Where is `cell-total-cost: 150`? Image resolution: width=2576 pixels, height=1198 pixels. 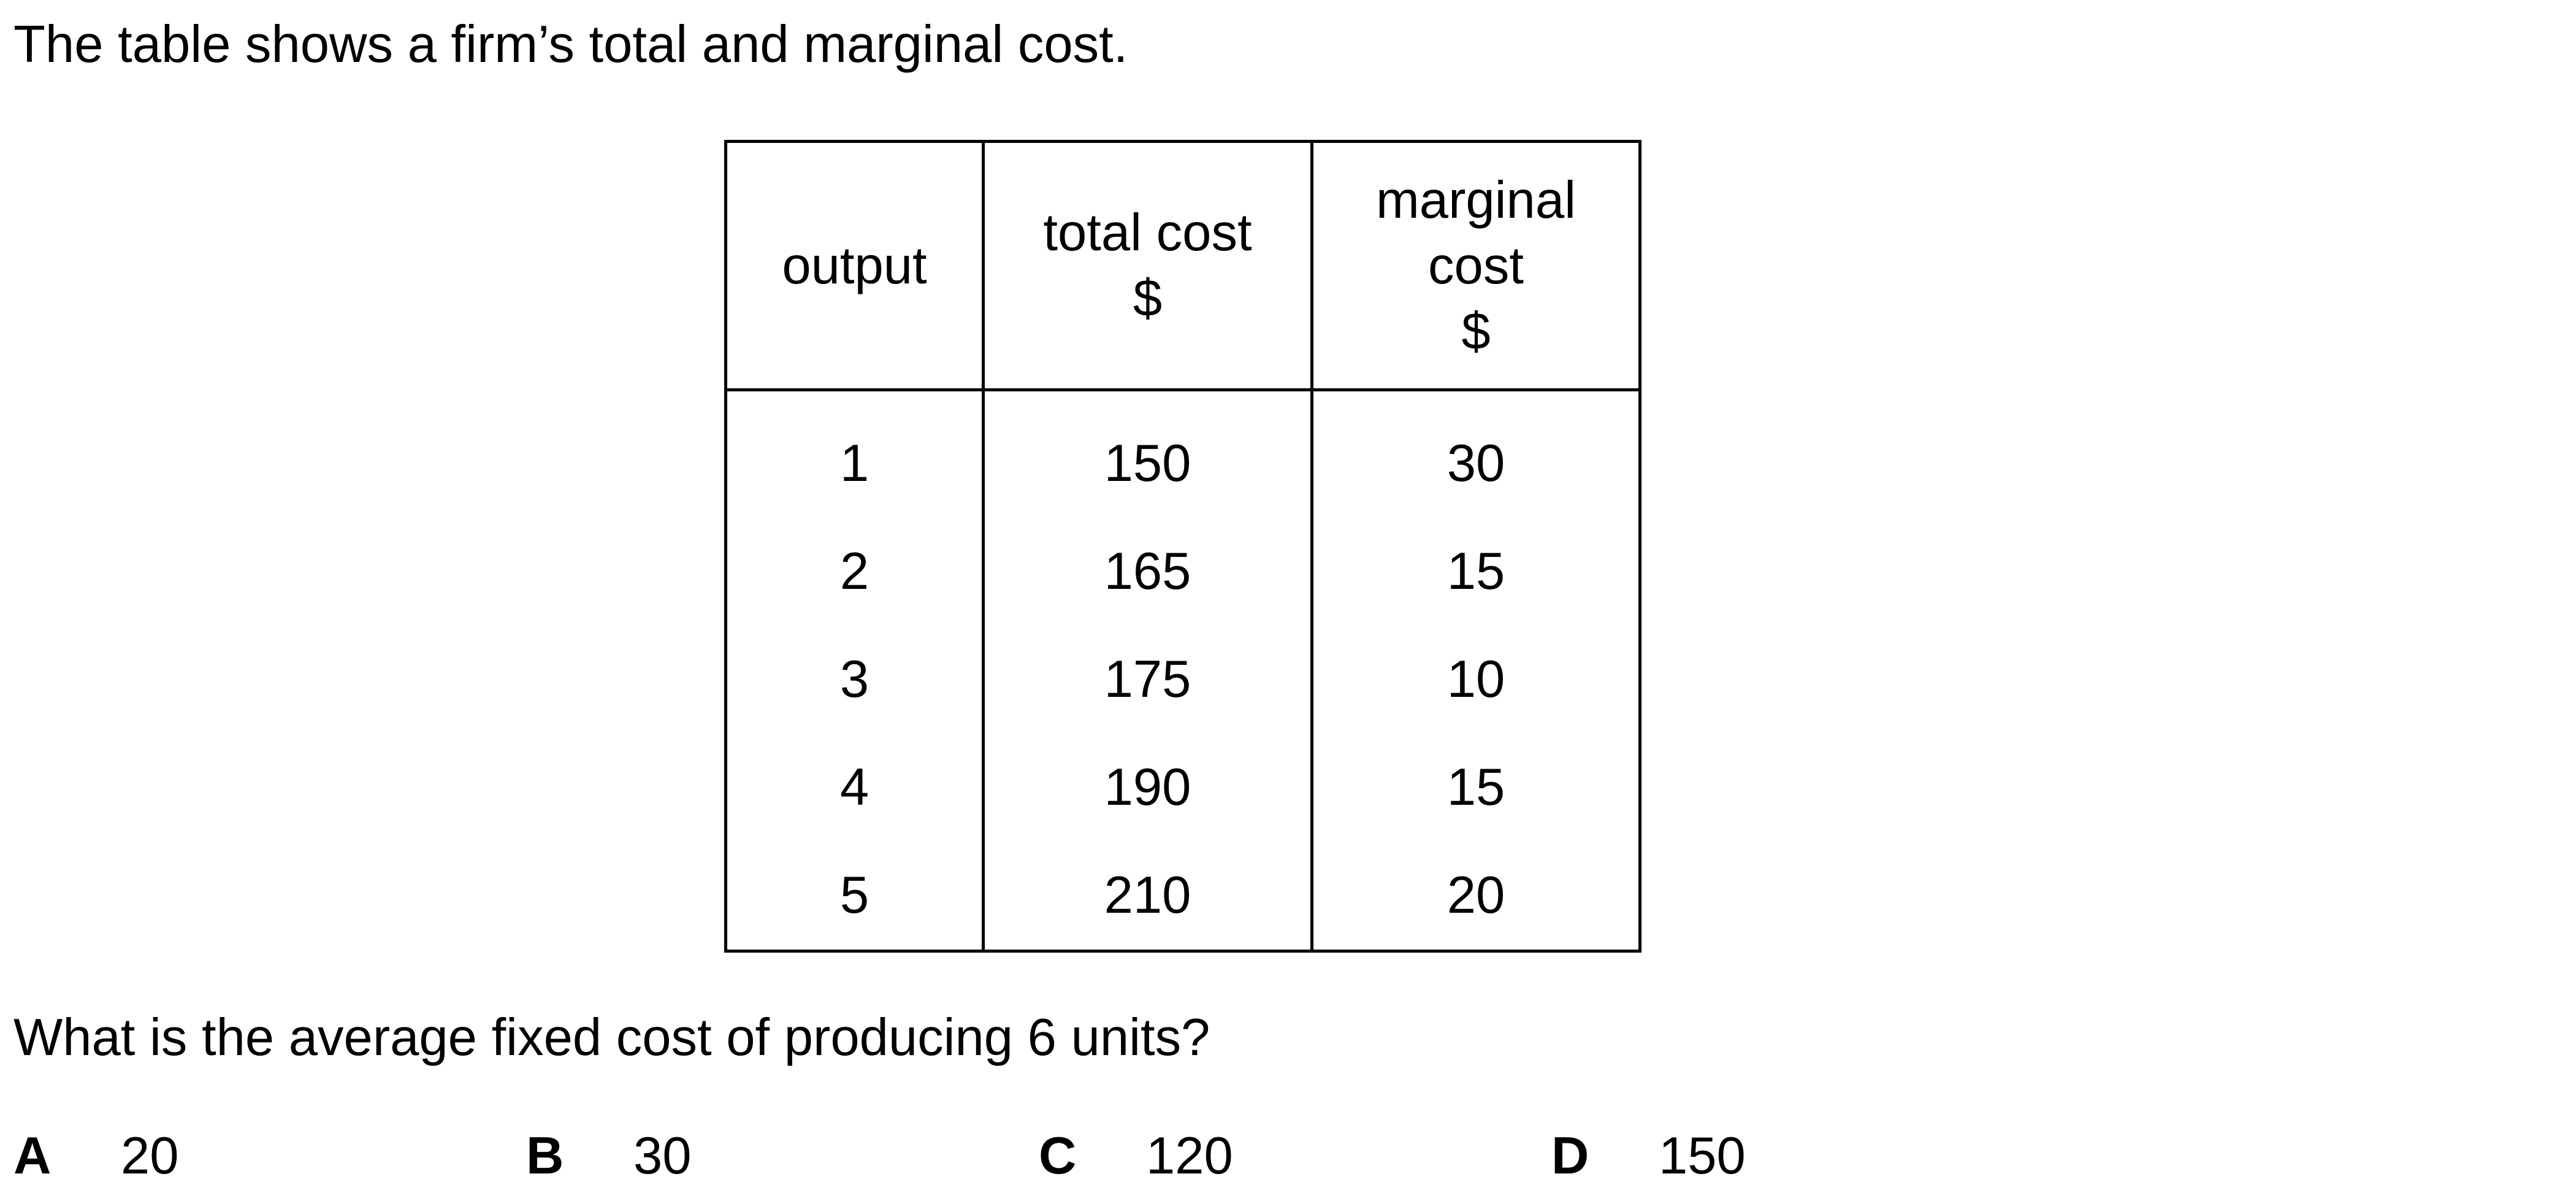
cell-total-cost: 150 is located at coordinates (1147, 454).